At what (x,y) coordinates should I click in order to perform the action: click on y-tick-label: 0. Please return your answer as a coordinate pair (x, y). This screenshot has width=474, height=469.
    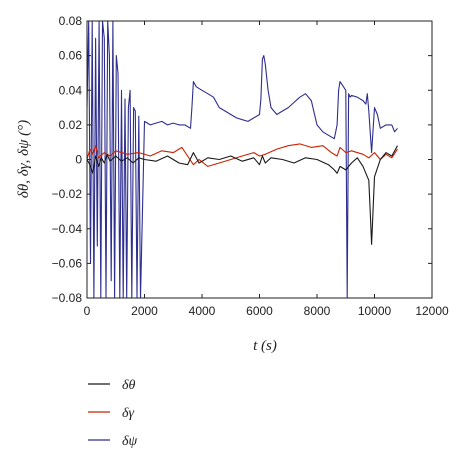
    Looking at the image, I should click on (78, 160).